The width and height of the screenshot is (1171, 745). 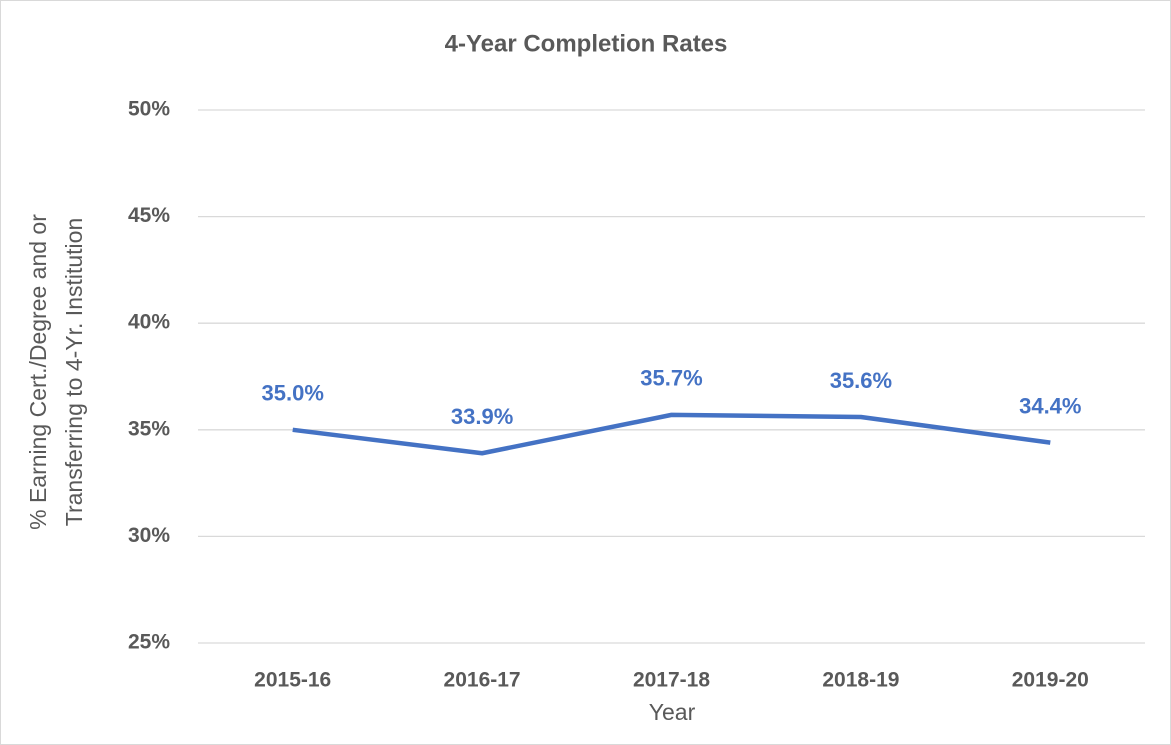 What do you see at coordinates (672, 712) in the screenshot?
I see `x-axis-label: Year` at bounding box center [672, 712].